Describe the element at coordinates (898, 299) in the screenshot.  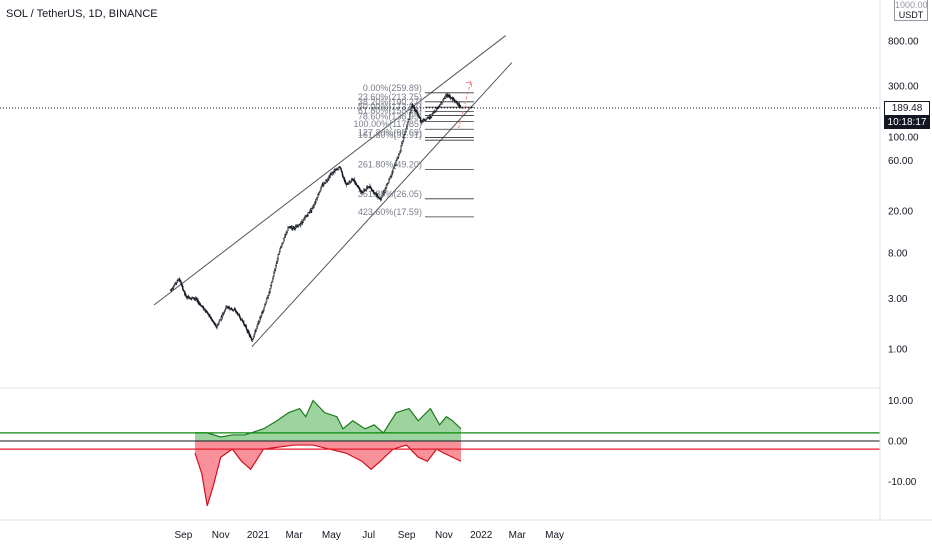
I see `price-tick-label: 3.00` at that location.